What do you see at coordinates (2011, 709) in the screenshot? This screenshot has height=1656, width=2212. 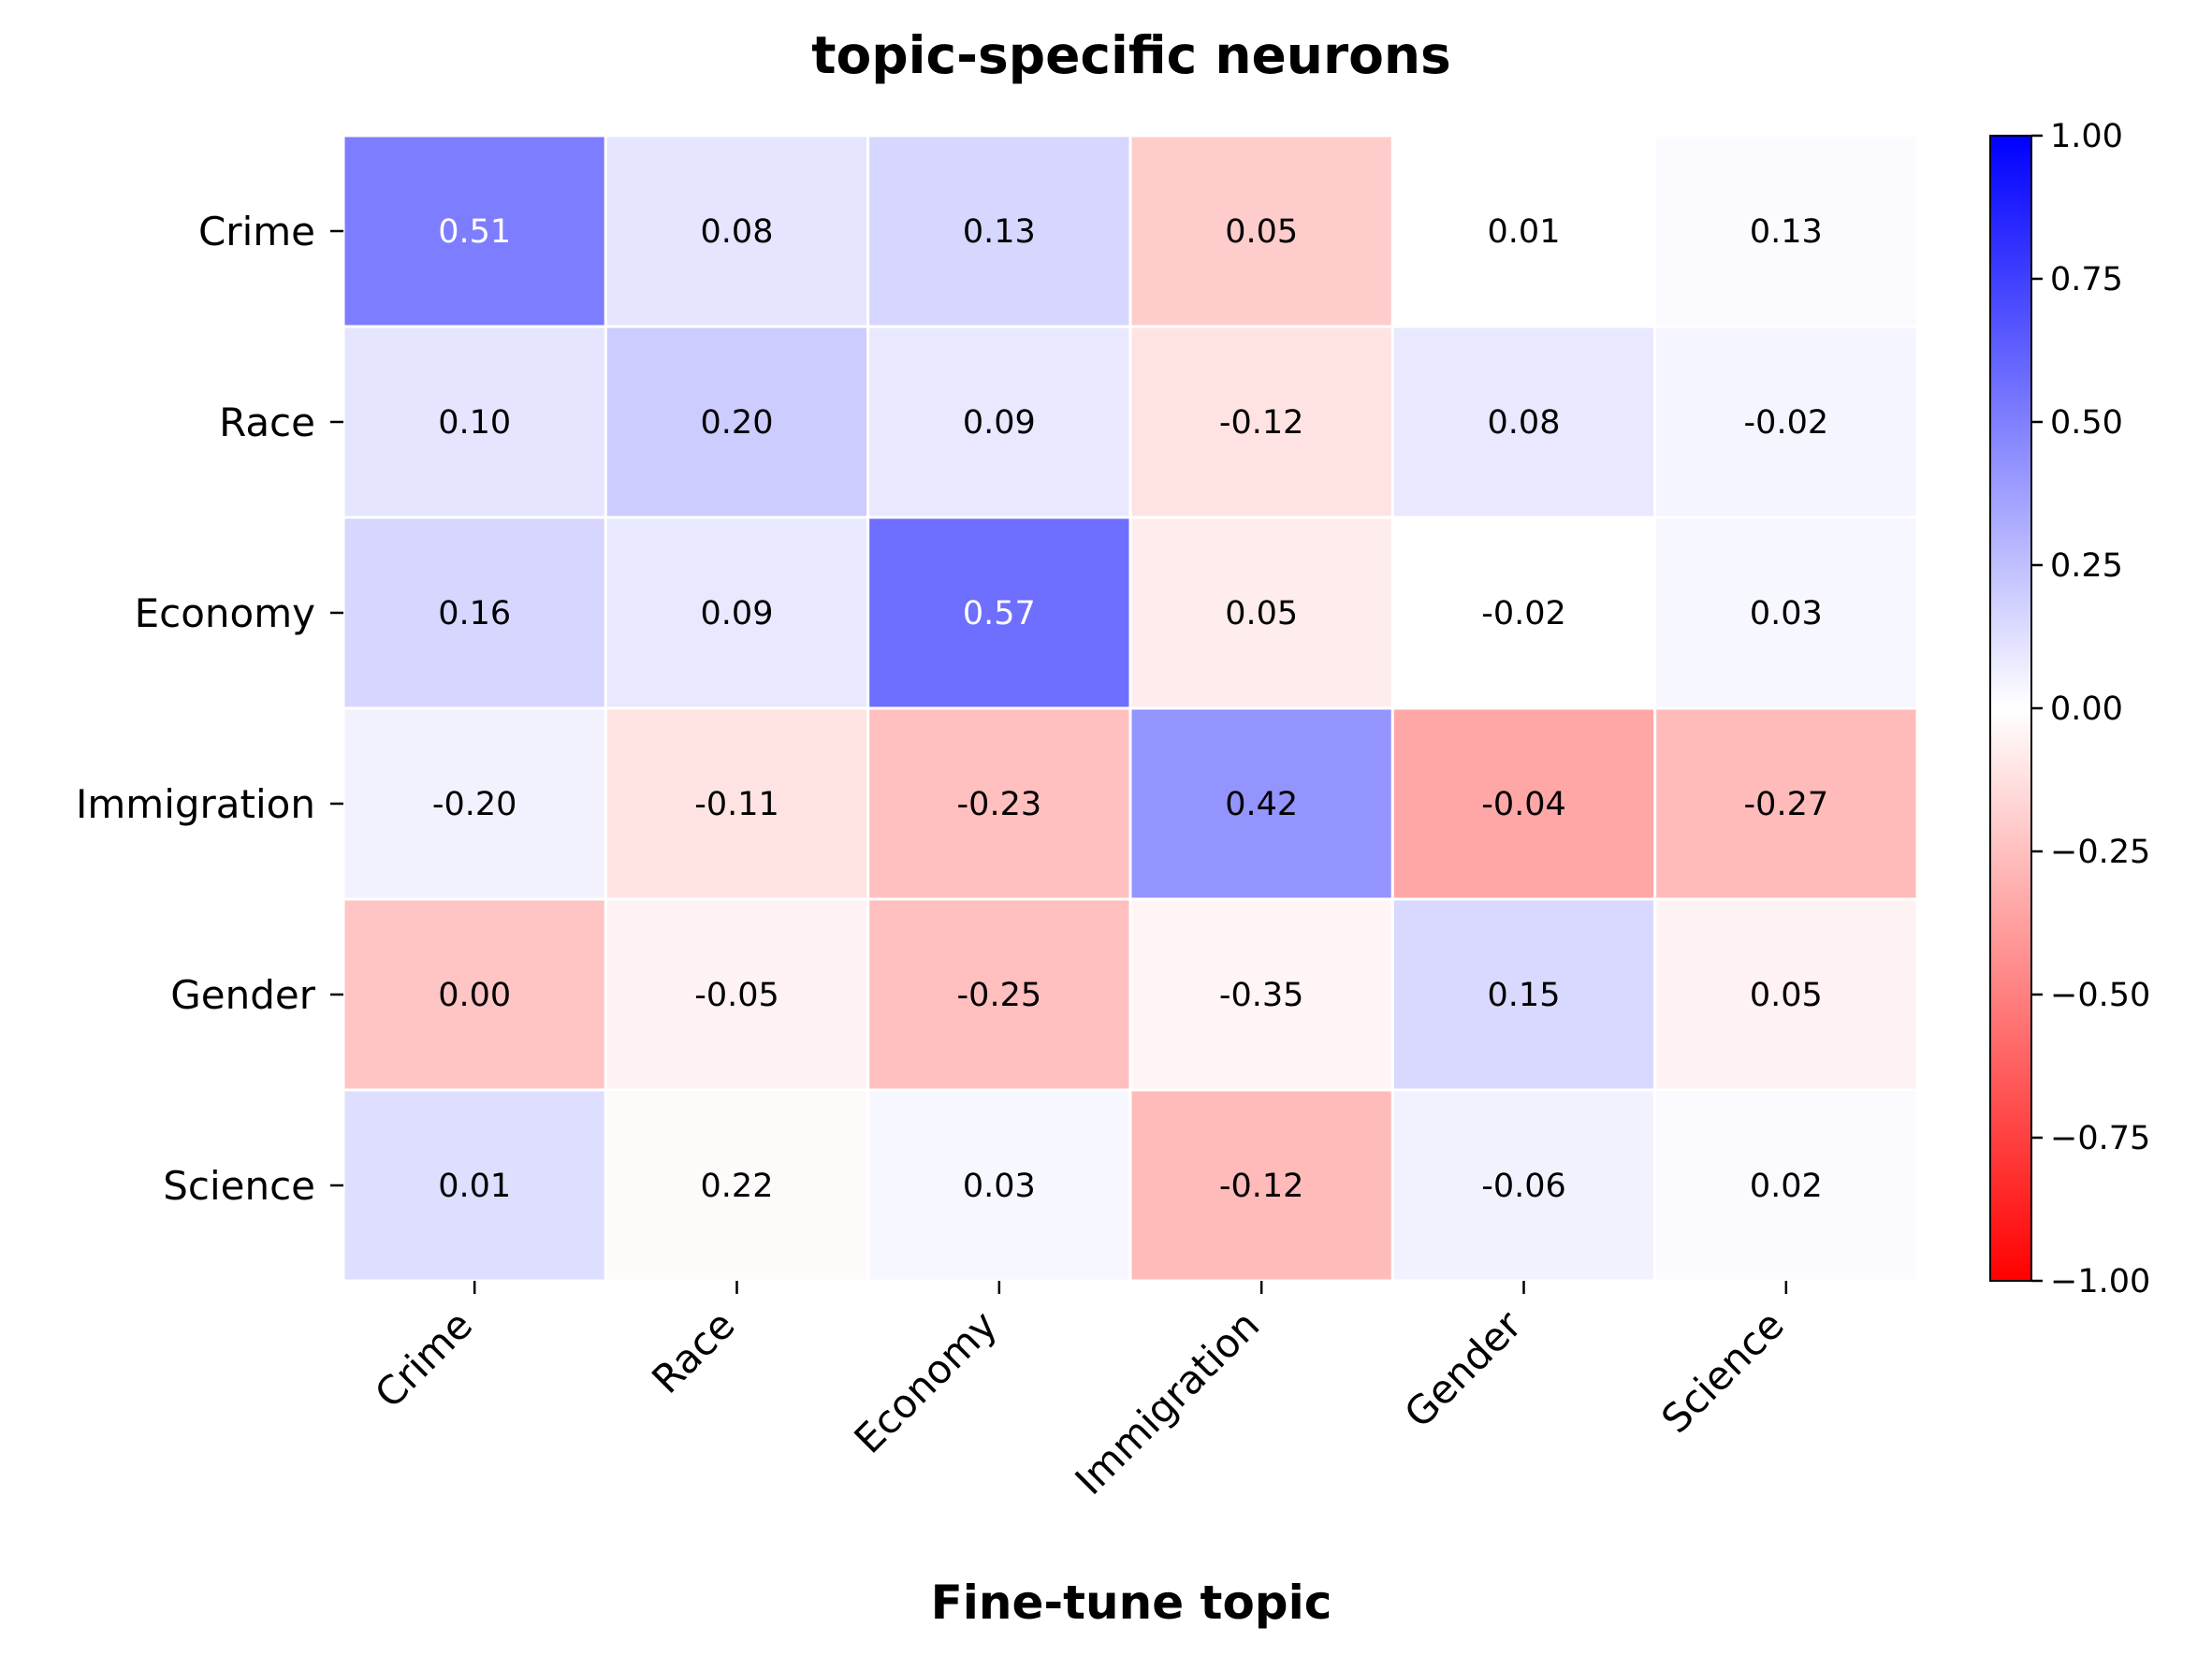 I see `colorbar` at bounding box center [2011, 709].